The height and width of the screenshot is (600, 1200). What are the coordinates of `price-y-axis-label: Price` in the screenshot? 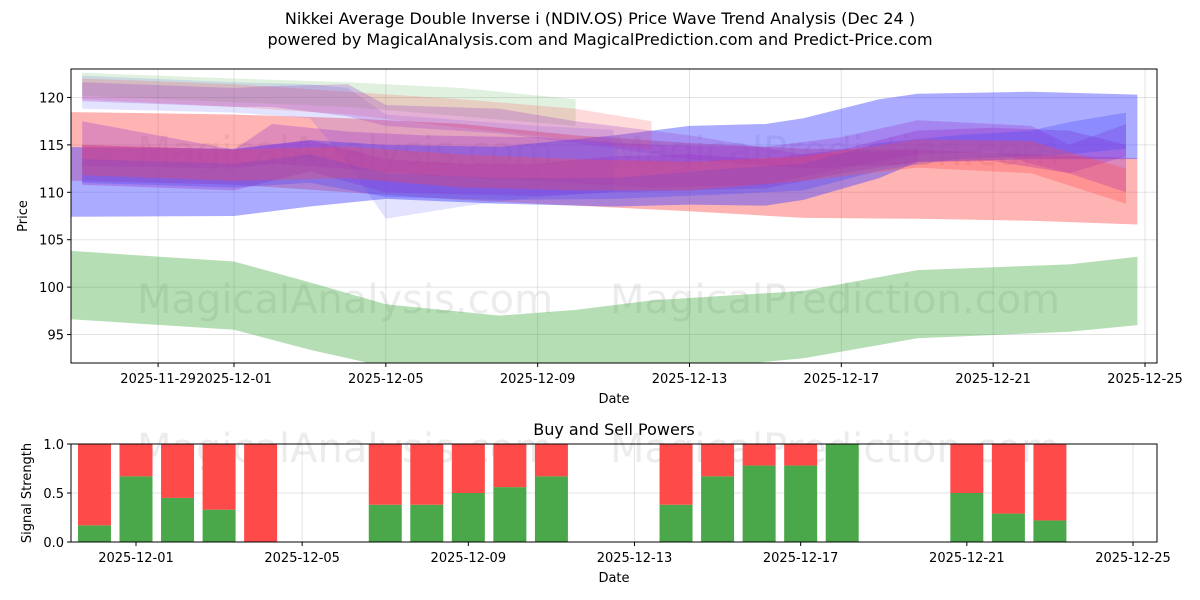 It's located at (23, 216).